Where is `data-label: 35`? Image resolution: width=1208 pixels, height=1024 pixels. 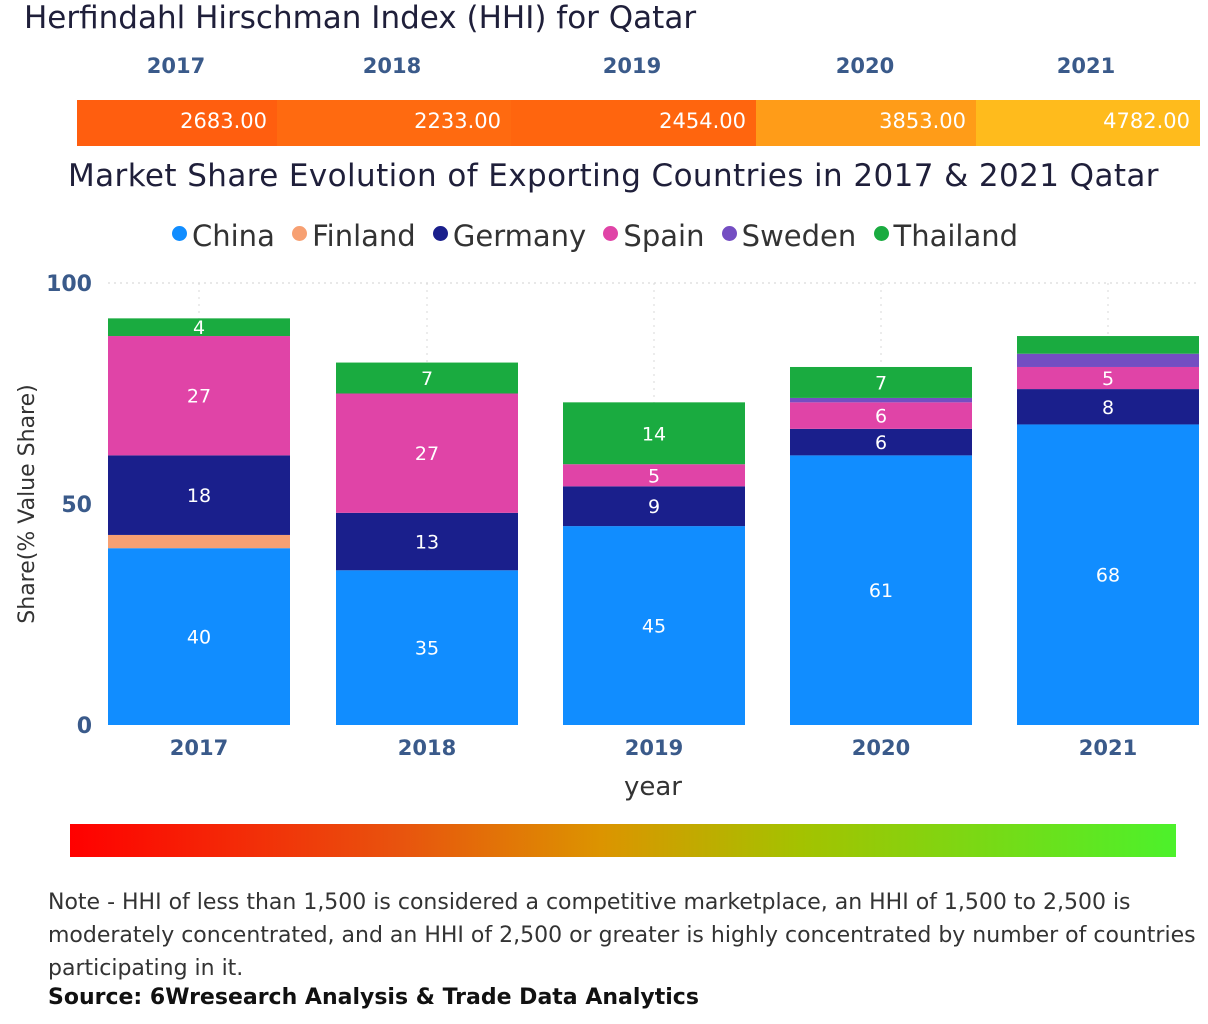
data-label: 35 is located at coordinates (427, 649).